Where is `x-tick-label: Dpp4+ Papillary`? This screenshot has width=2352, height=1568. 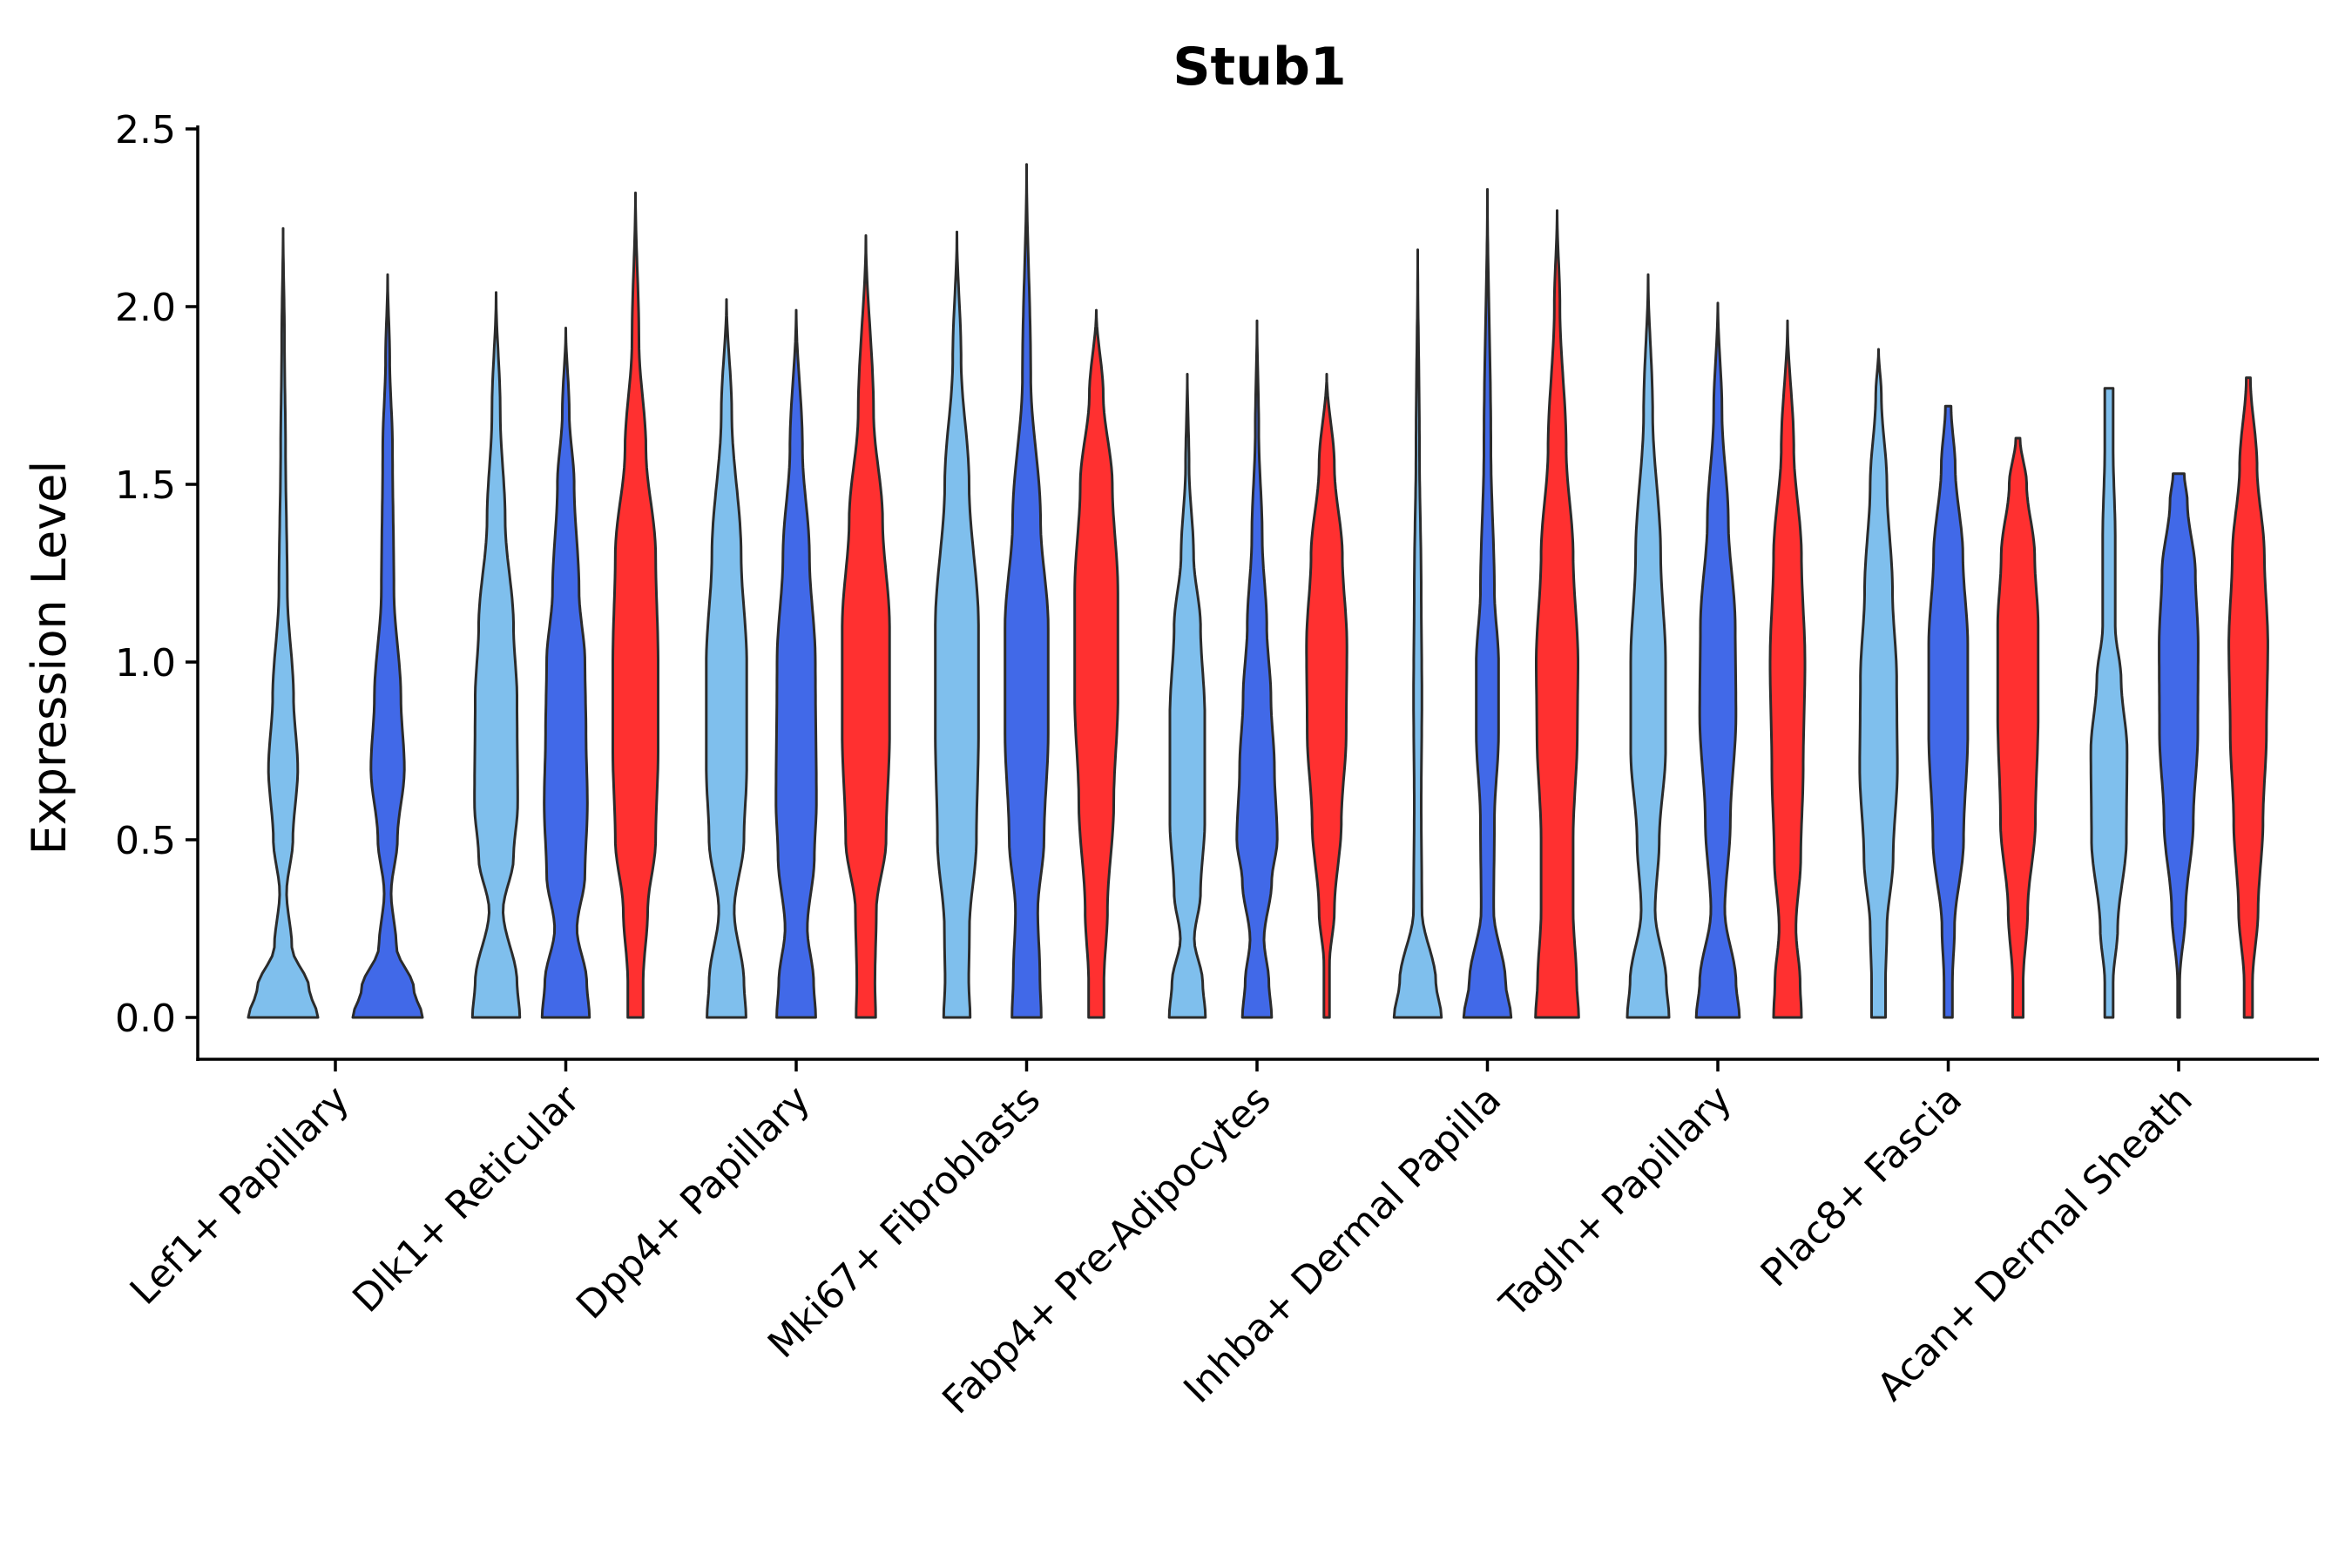
x-tick-label: Dpp4+ Papillary is located at coordinates (693, 1203).